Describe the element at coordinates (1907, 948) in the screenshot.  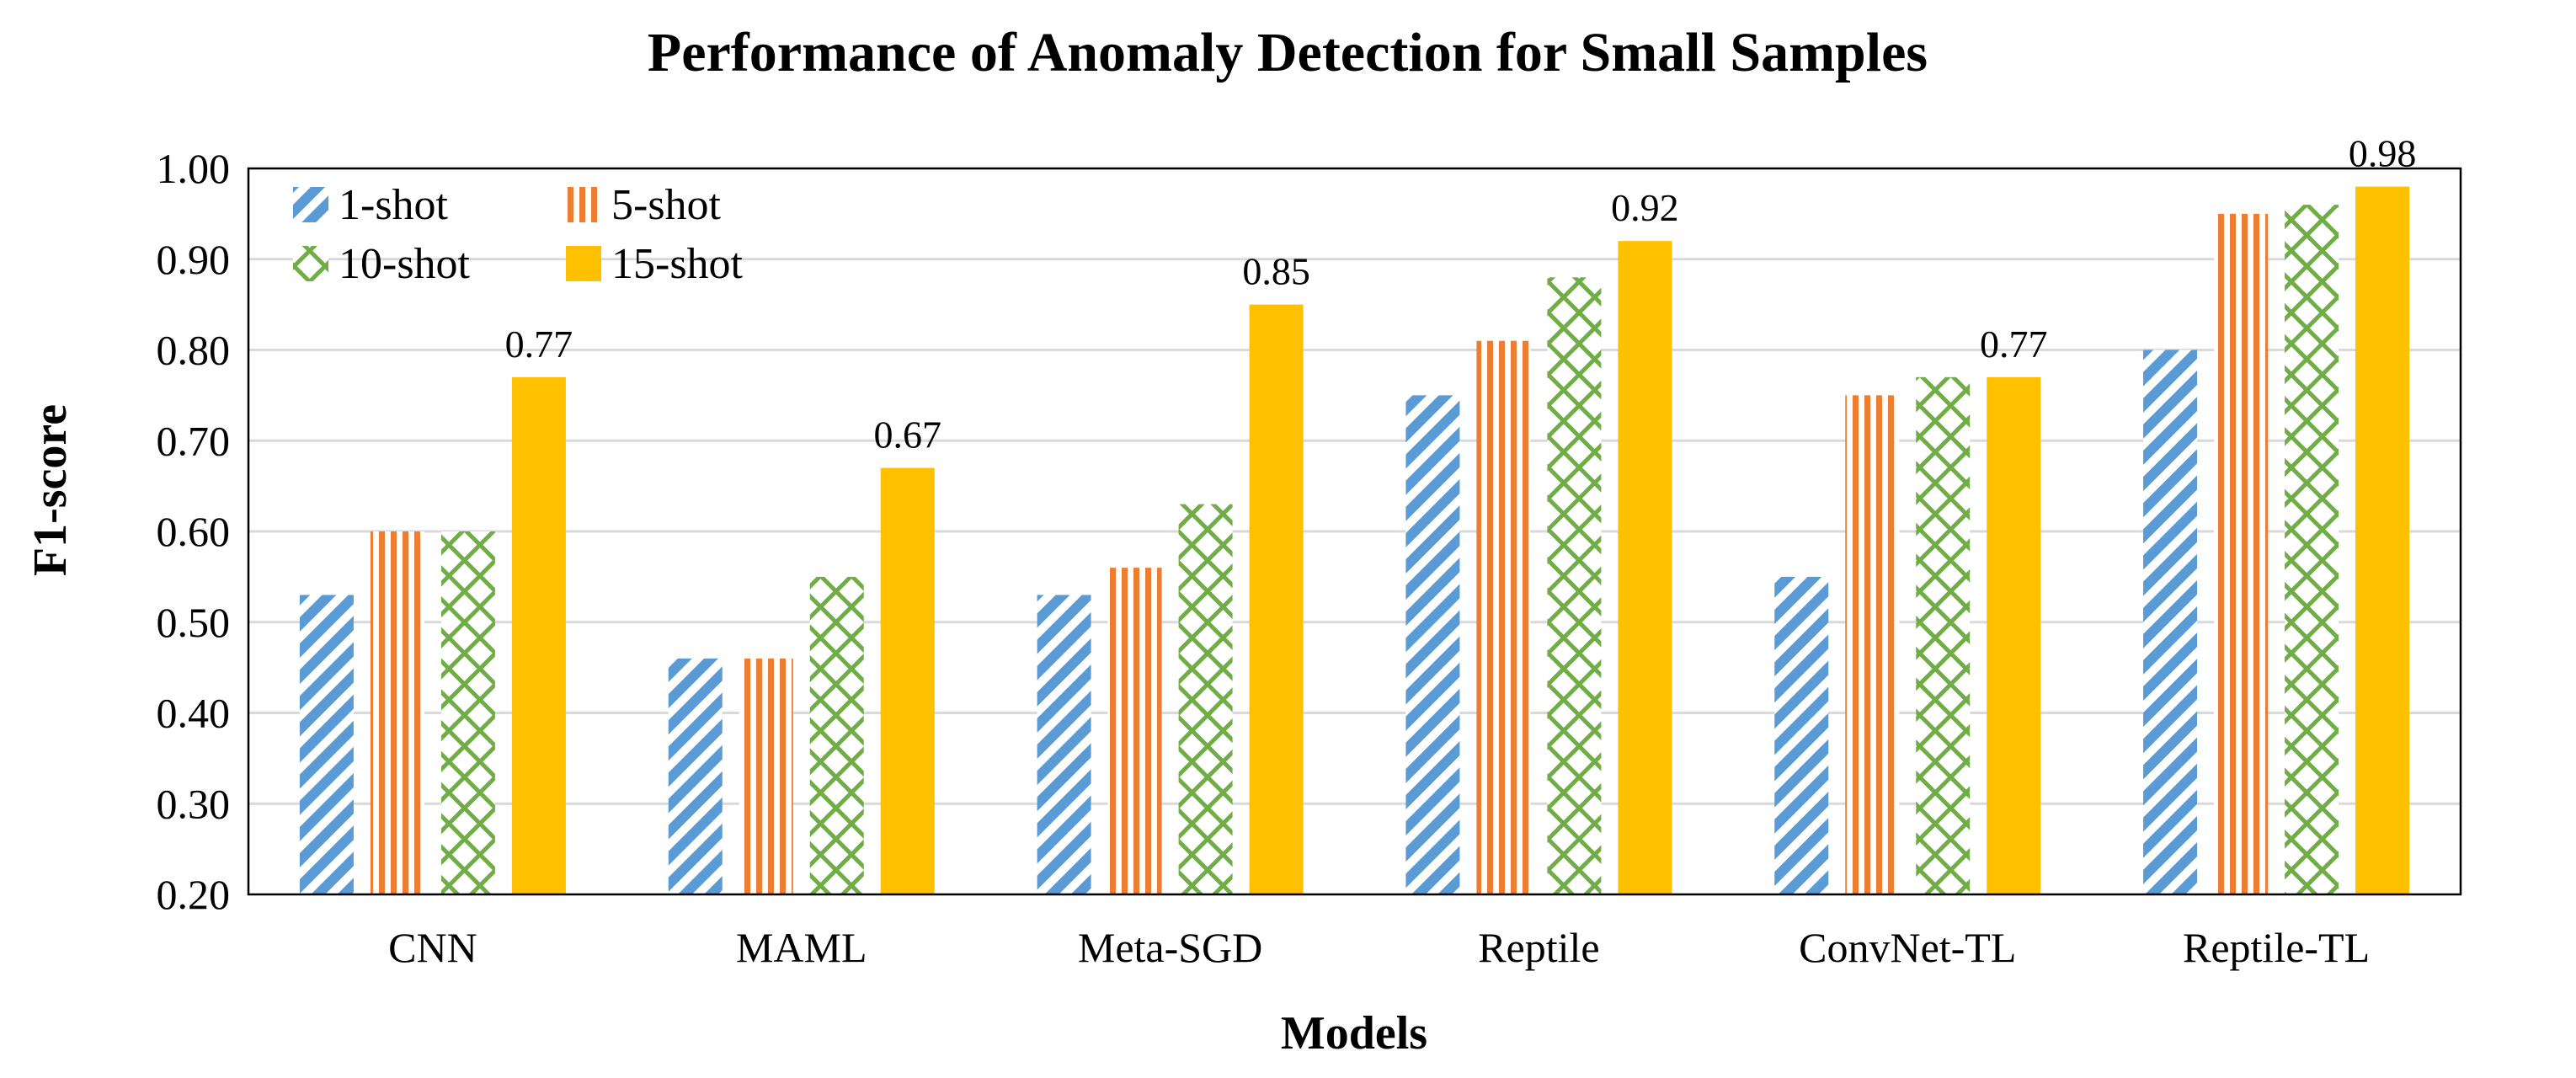
I see `x-tick-label: ConvNet-TL` at that location.